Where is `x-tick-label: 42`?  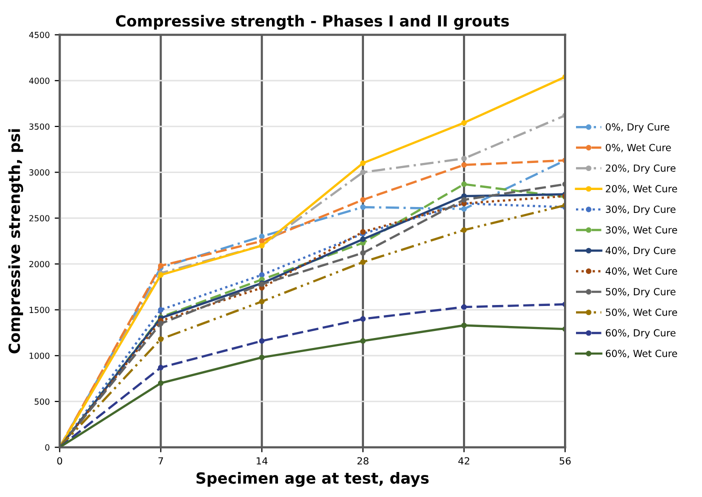
x-tick-label: 42 is located at coordinates (464, 460).